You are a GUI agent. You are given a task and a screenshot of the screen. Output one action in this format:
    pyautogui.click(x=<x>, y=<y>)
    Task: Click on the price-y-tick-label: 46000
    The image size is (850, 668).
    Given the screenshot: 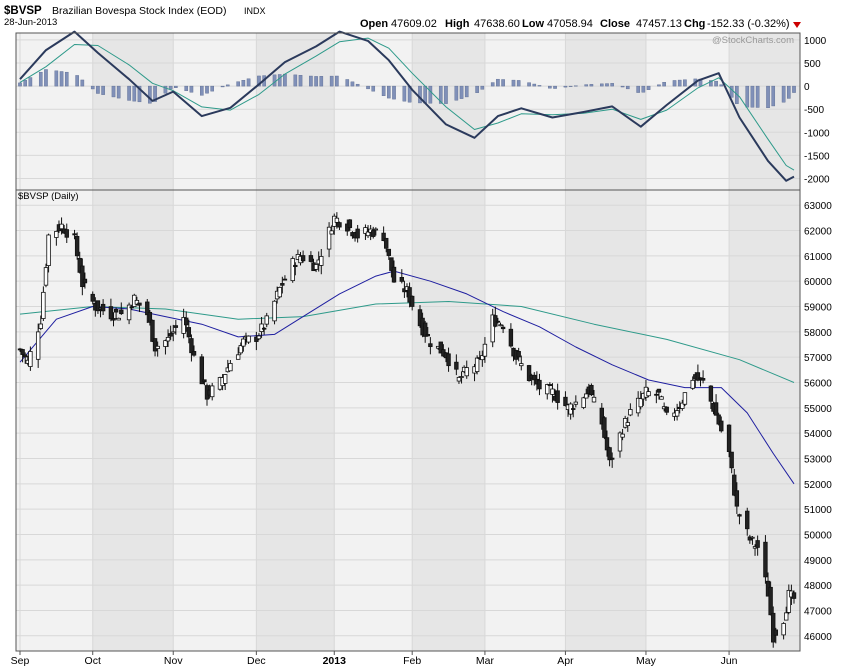 What is the action you would take?
    pyautogui.click(x=818, y=637)
    